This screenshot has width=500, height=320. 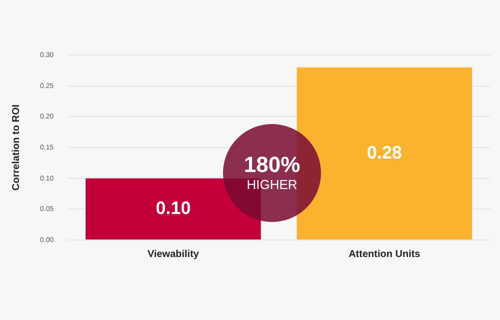 What do you see at coordinates (173, 254) in the screenshot?
I see `x-tick-label: Viewability` at bounding box center [173, 254].